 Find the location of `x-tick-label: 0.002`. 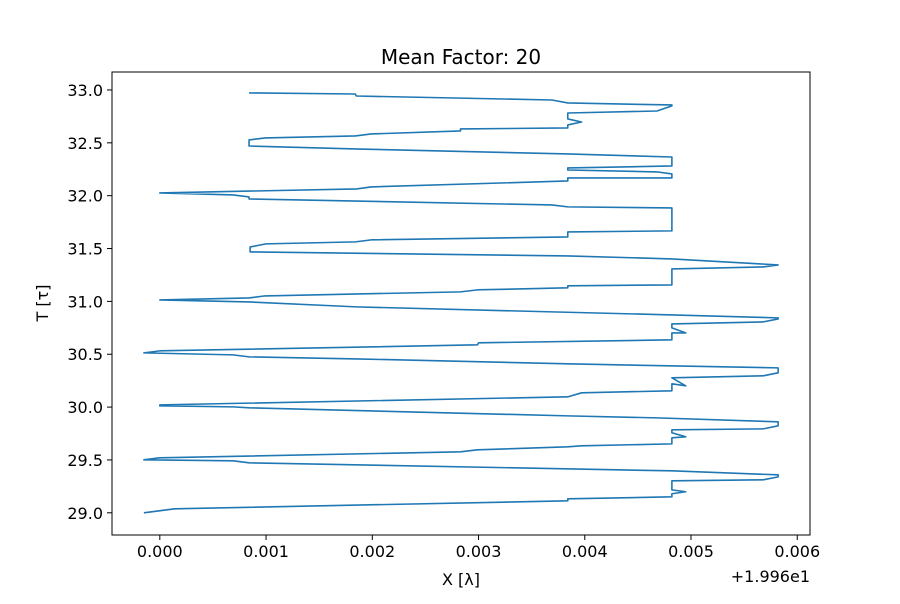

x-tick-label: 0.002 is located at coordinates (372, 551).